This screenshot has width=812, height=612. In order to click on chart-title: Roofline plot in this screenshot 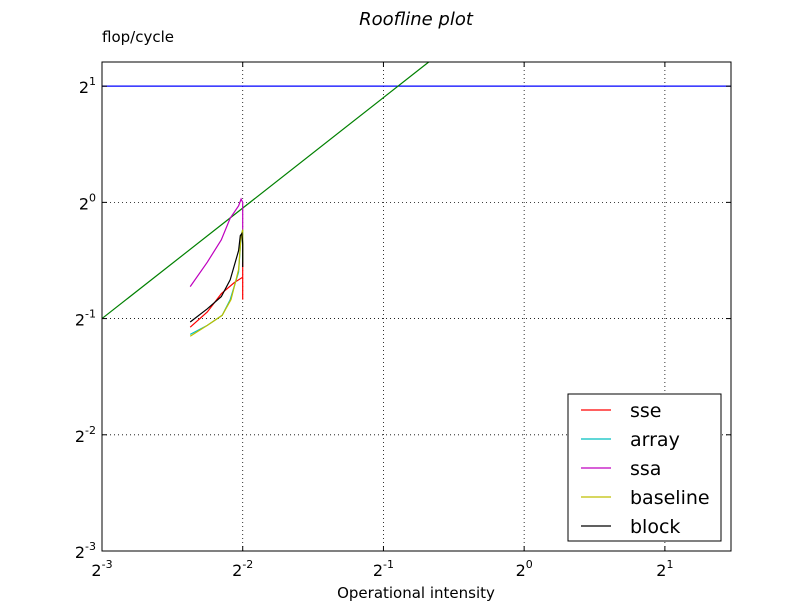, I will do `click(416, 19)`.